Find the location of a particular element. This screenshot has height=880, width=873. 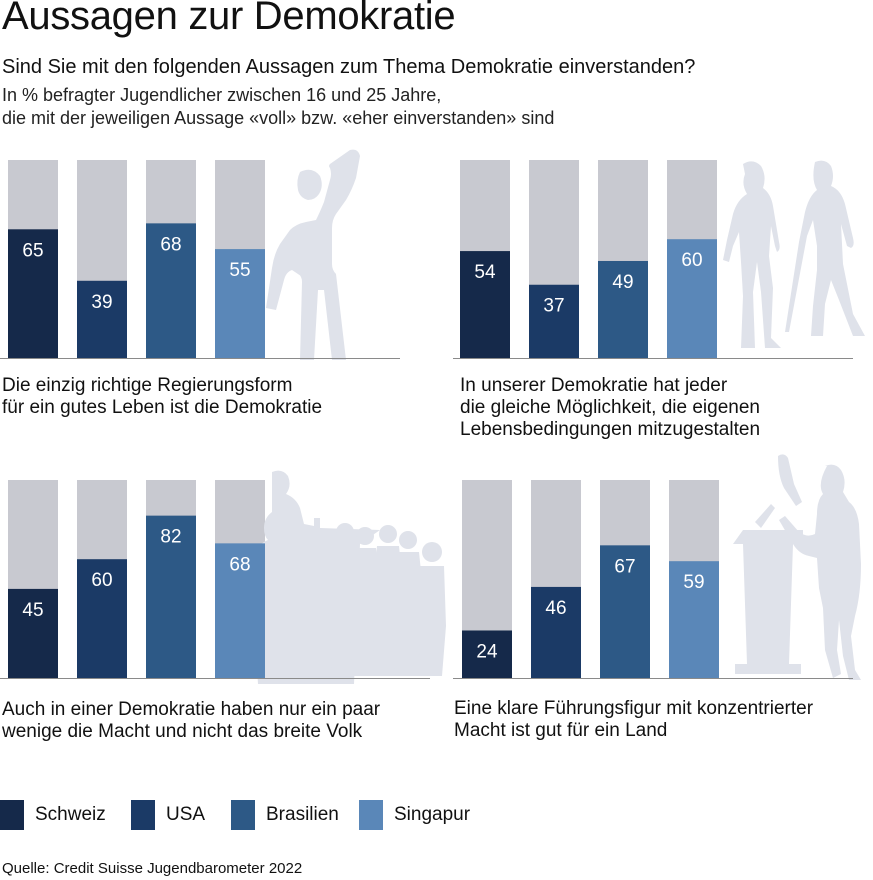

legend-item-schweiz: Schweiz is located at coordinates (53, 815).